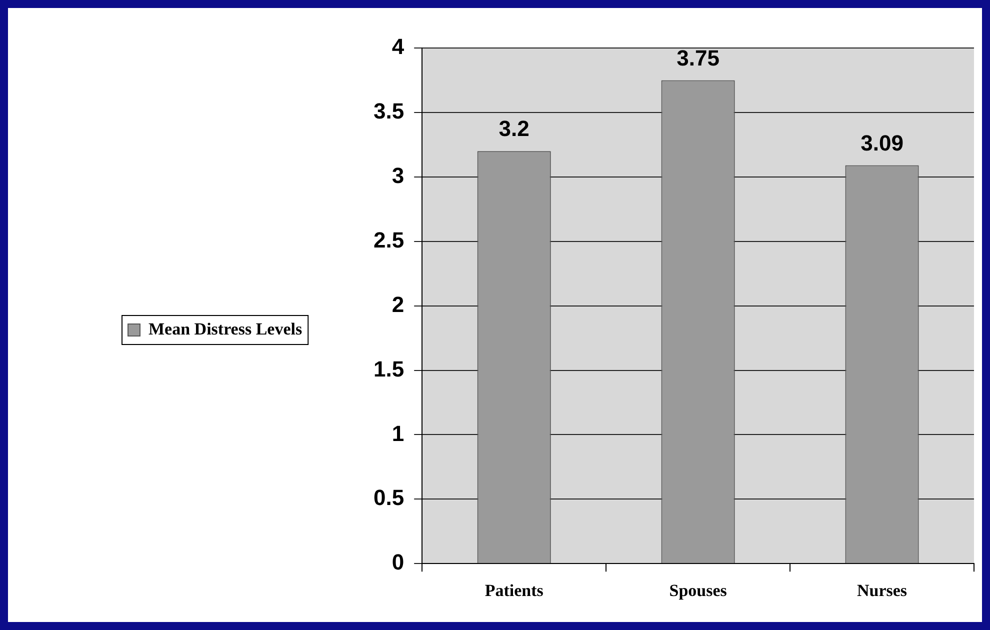 The height and width of the screenshot is (630, 990). I want to click on y-tick-label: 2.5, so click(389, 239).